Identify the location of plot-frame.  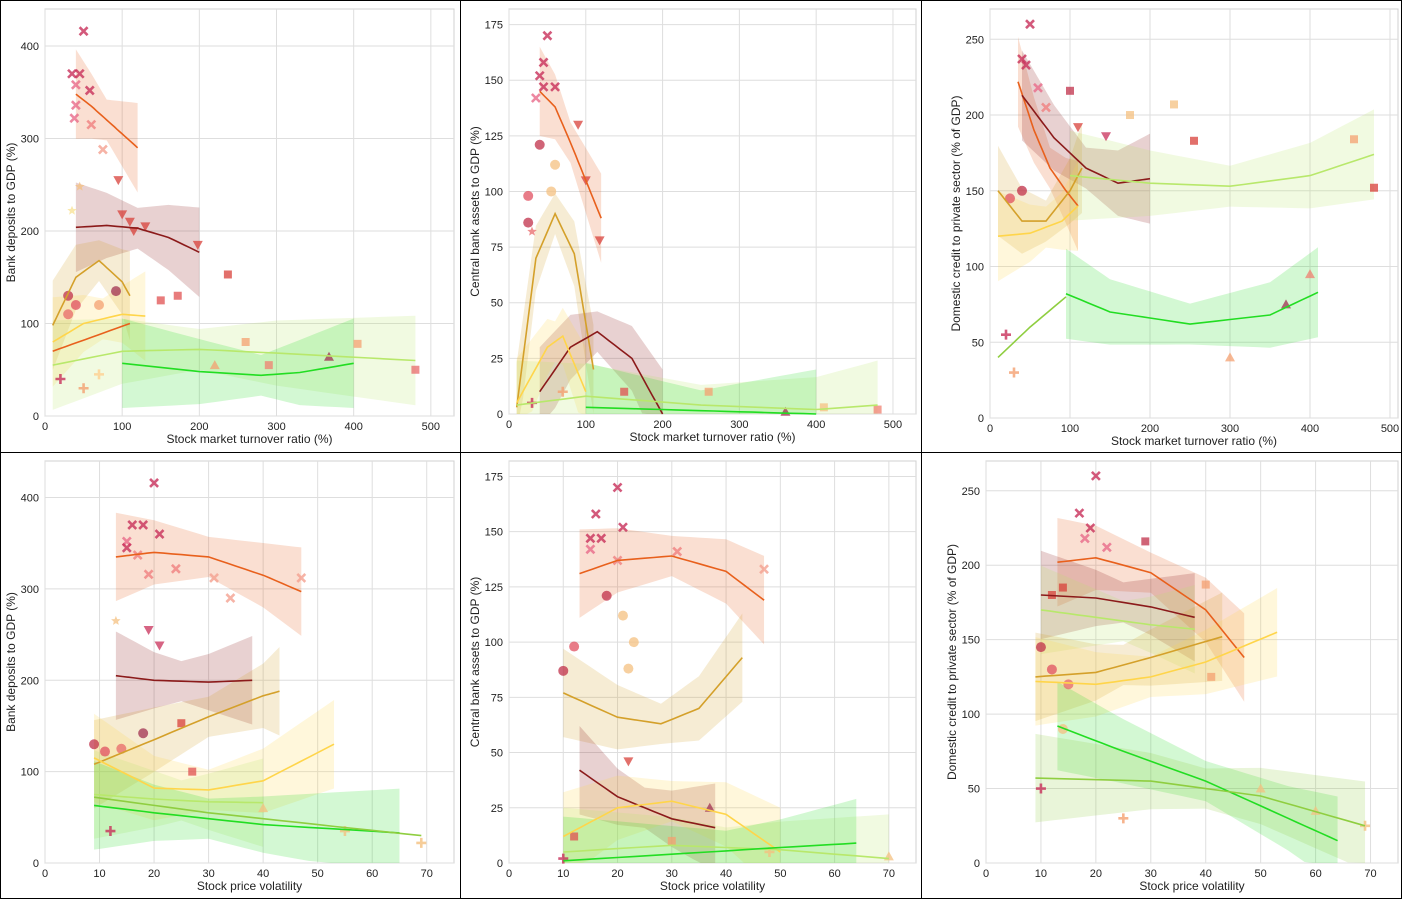
(712, 662).